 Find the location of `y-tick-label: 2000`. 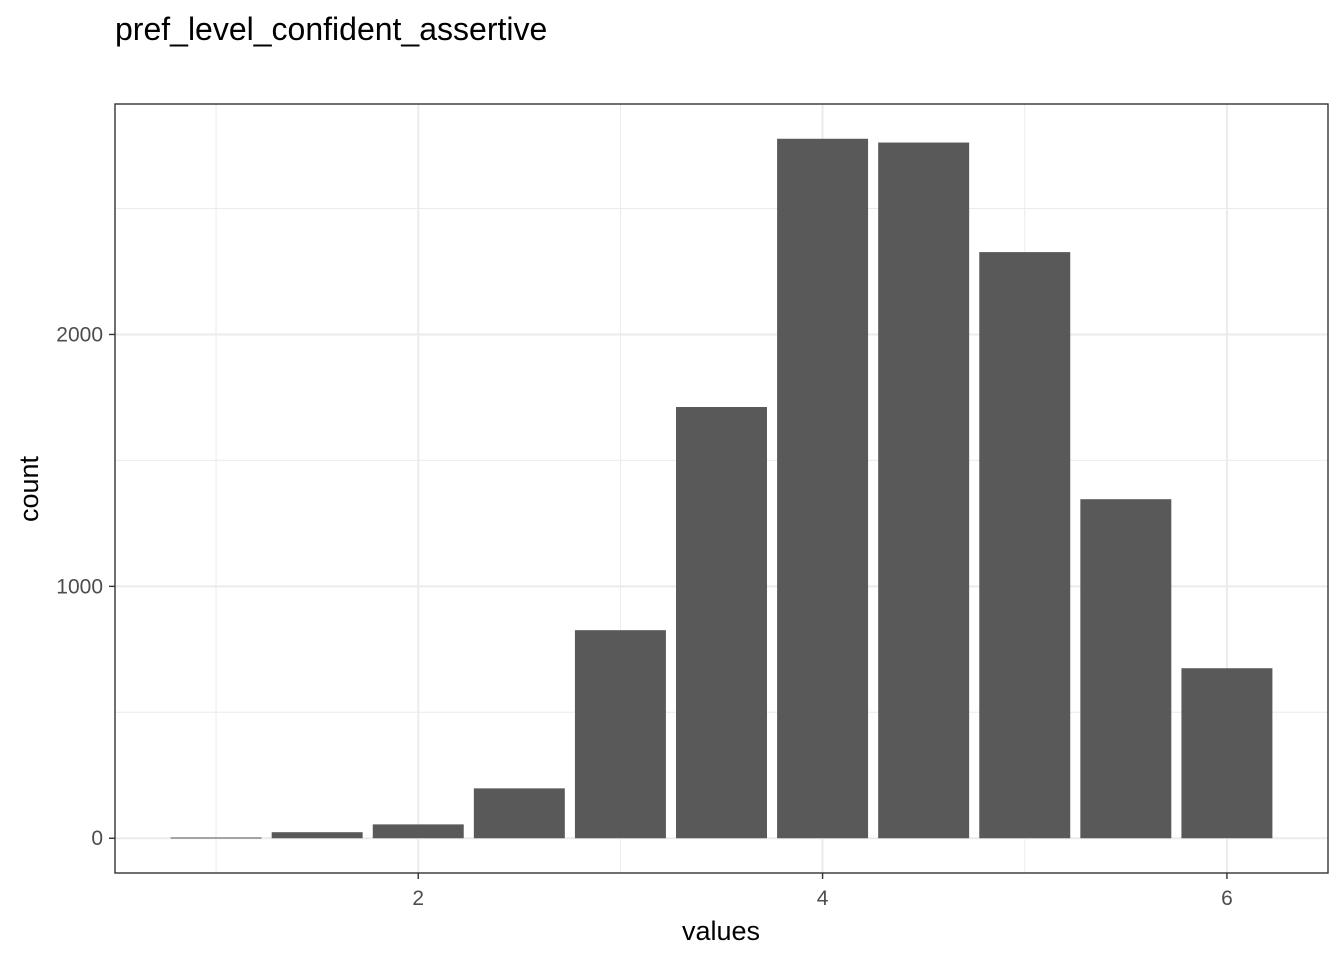

y-tick-label: 2000 is located at coordinates (79, 334).